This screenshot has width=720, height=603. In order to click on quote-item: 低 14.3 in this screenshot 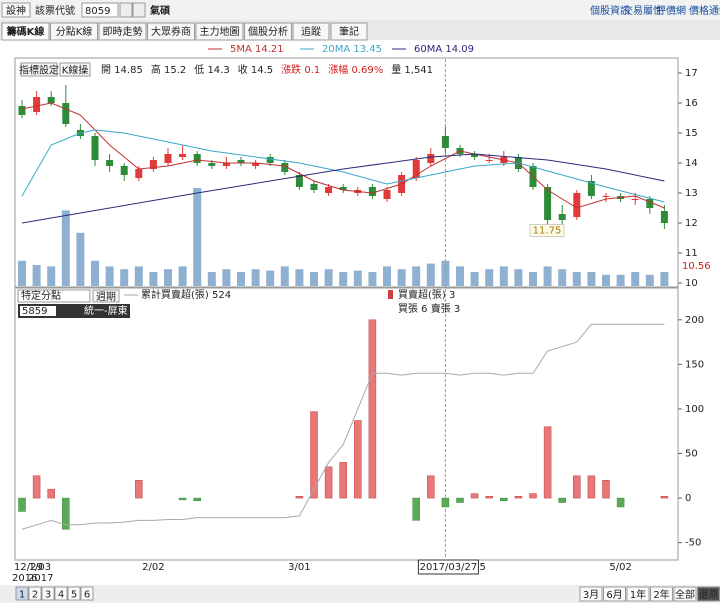, I will do `click(211, 69)`.